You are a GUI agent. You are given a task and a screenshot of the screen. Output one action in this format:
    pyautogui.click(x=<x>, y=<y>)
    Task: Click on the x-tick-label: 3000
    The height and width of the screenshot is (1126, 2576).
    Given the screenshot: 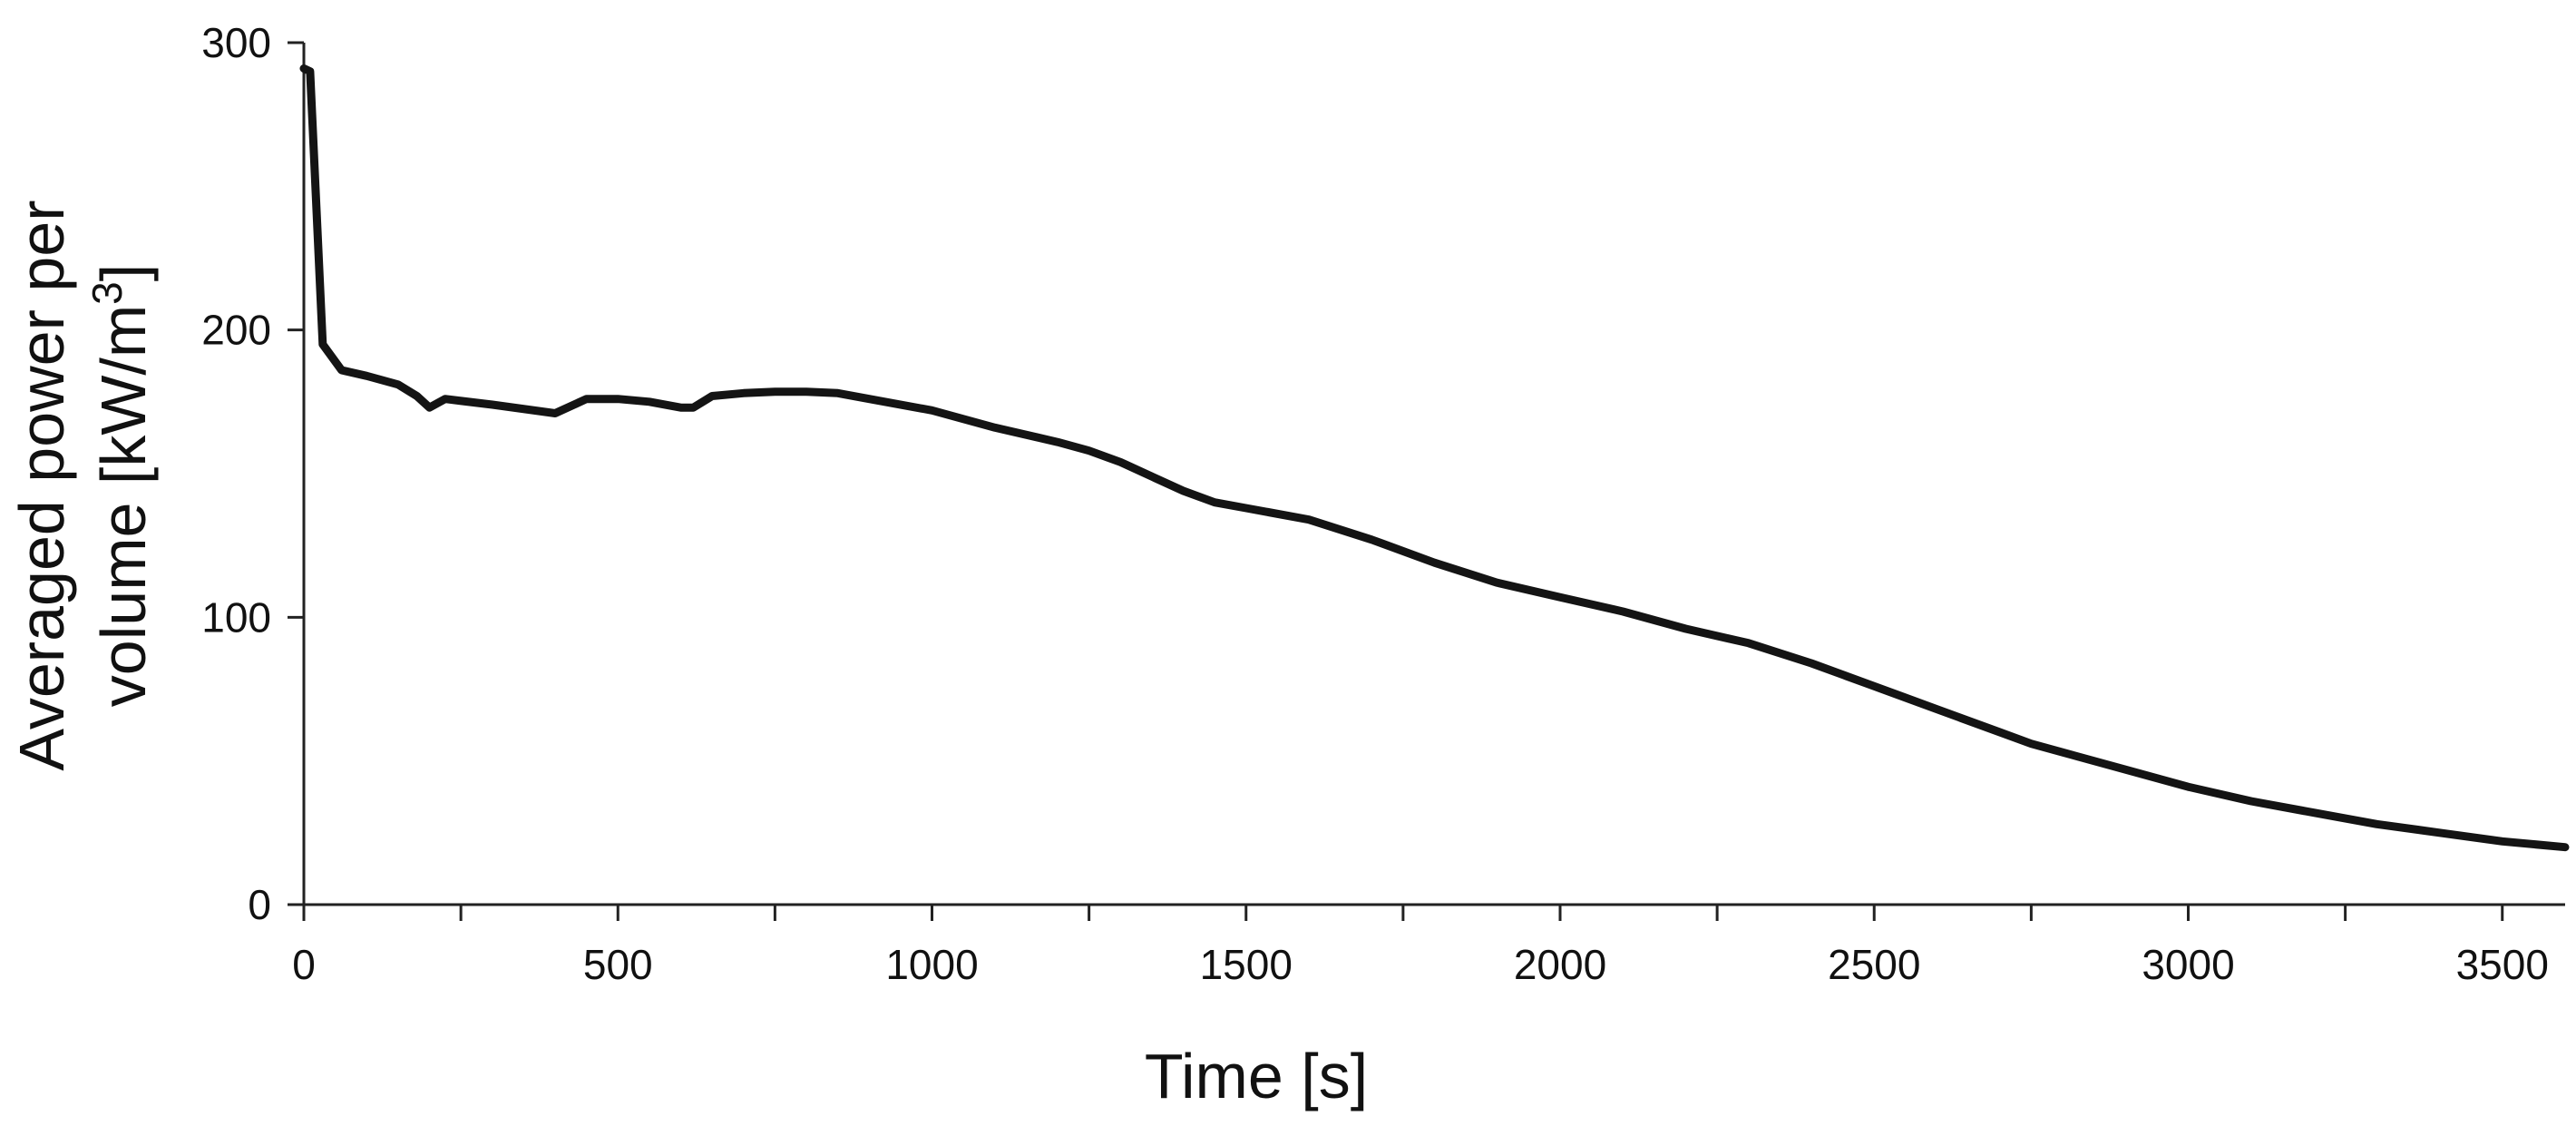 What is the action you would take?
    pyautogui.click(x=2188, y=964)
    